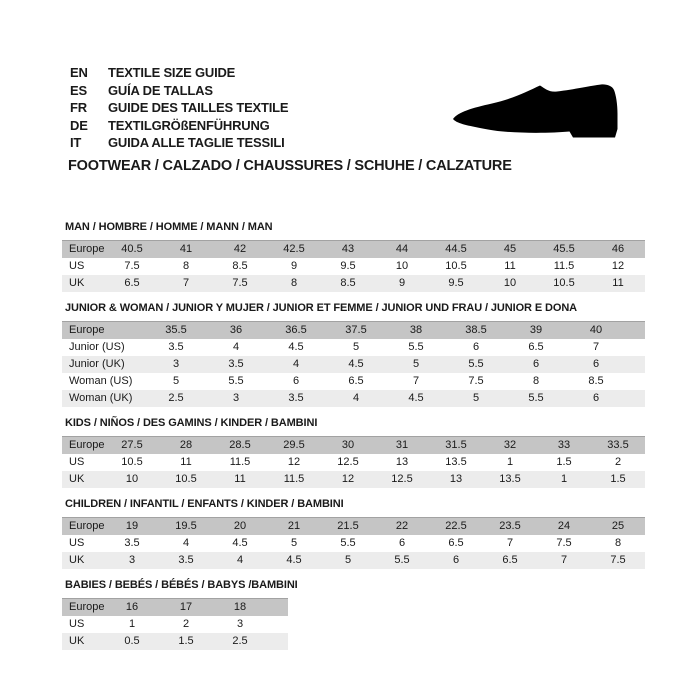 The image size is (700, 700). What do you see at coordinates (236, 364) in the screenshot?
I see `size-value-cell: 3.5` at bounding box center [236, 364].